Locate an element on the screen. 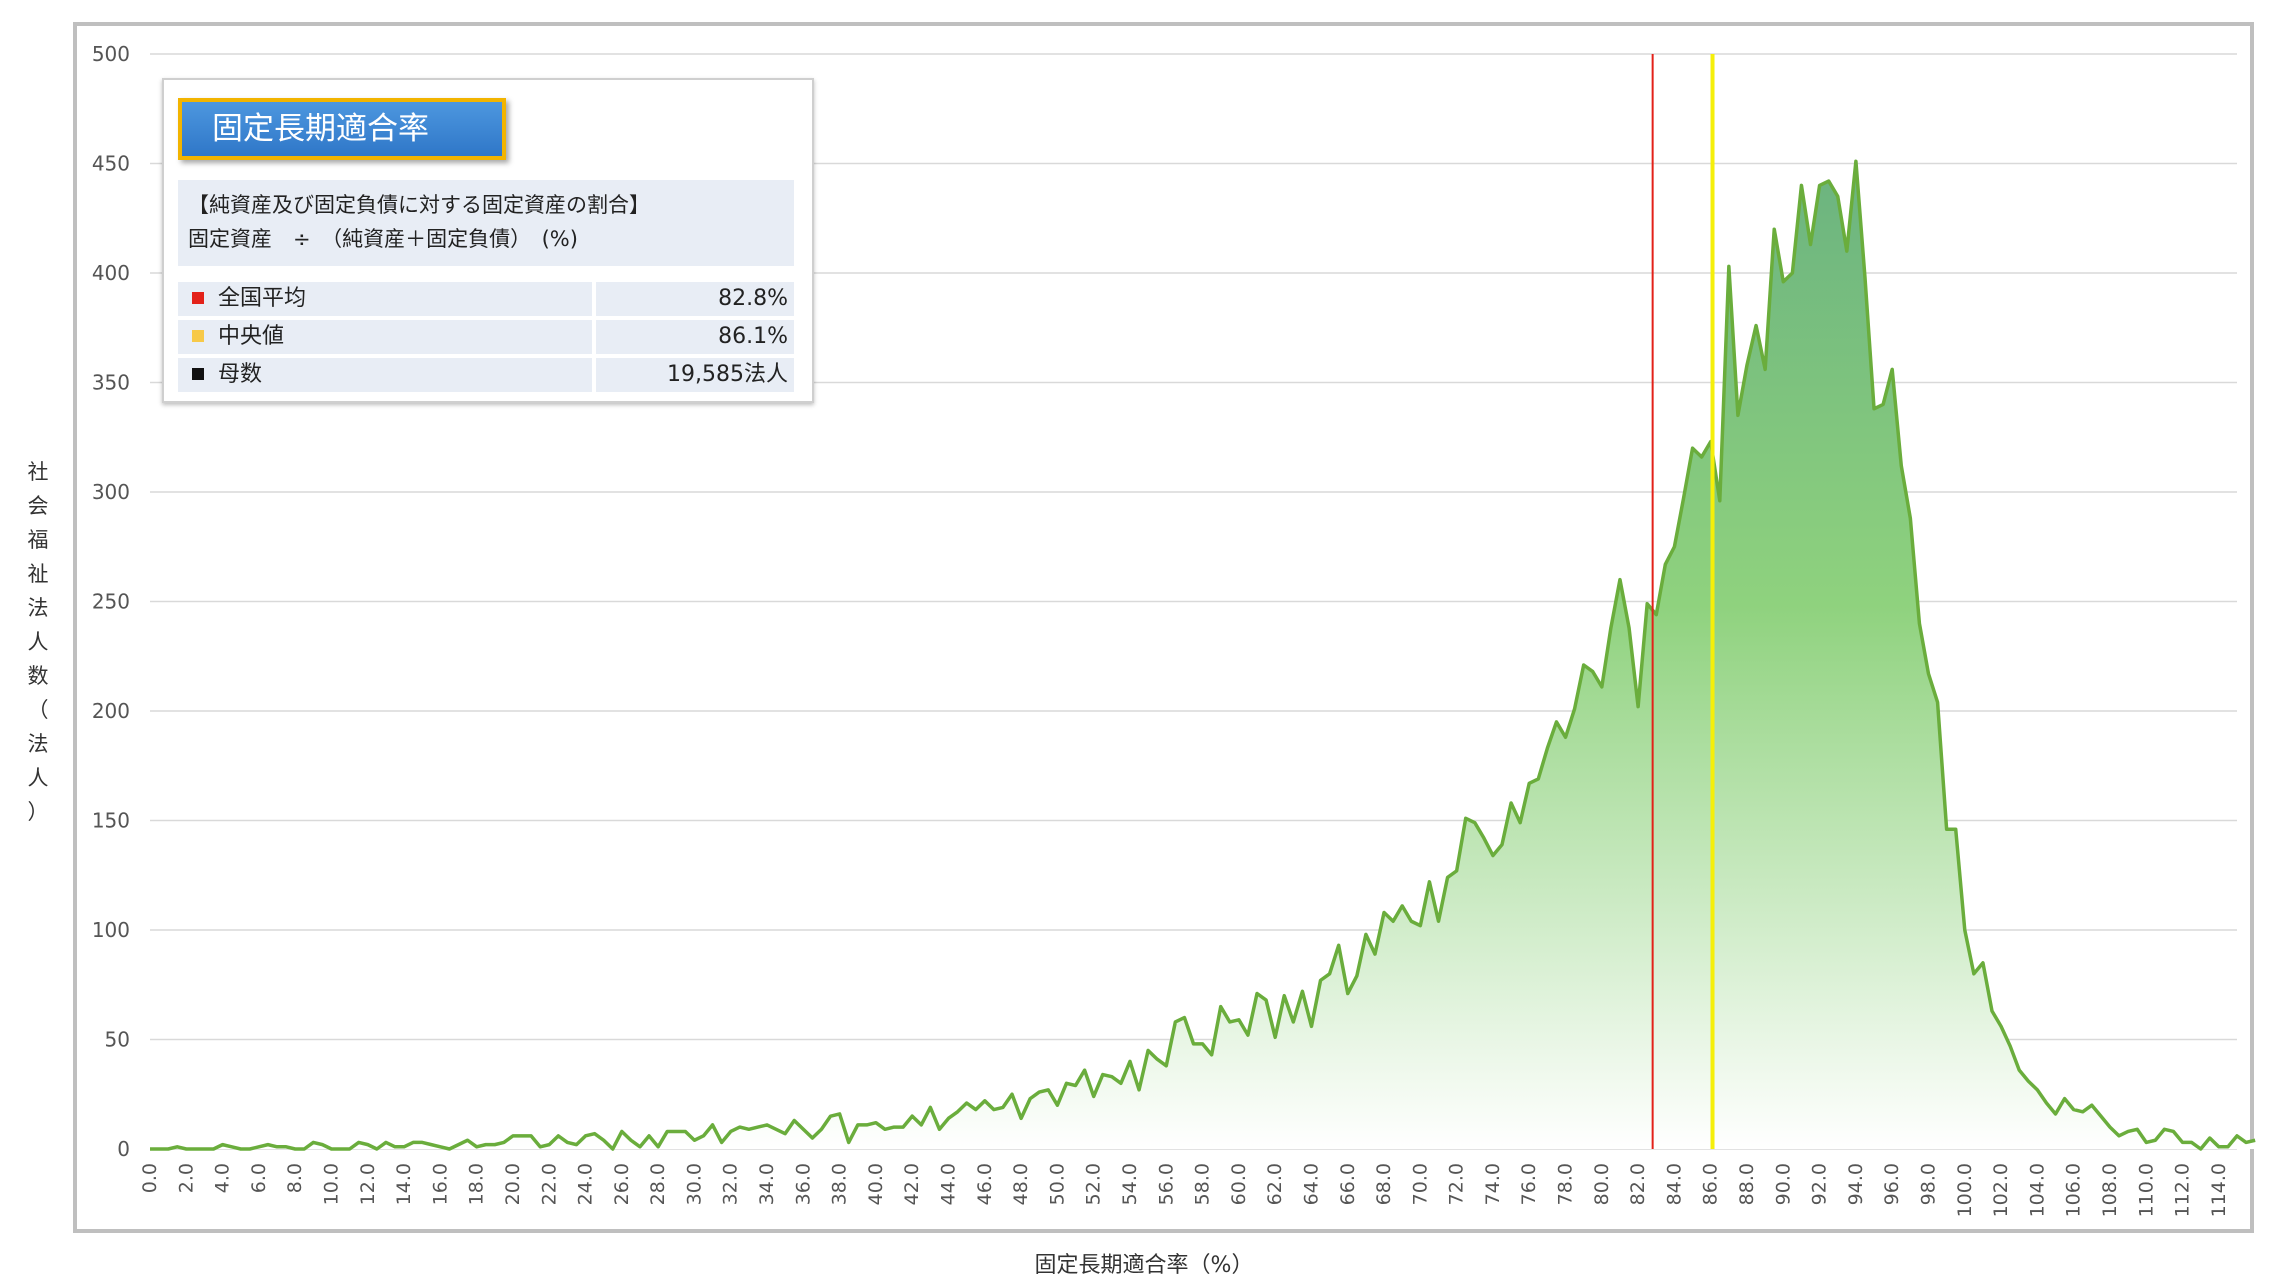 The width and height of the screenshot is (2288, 1285). y-axis-label-char: 数 is located at coordinates (38, 676).